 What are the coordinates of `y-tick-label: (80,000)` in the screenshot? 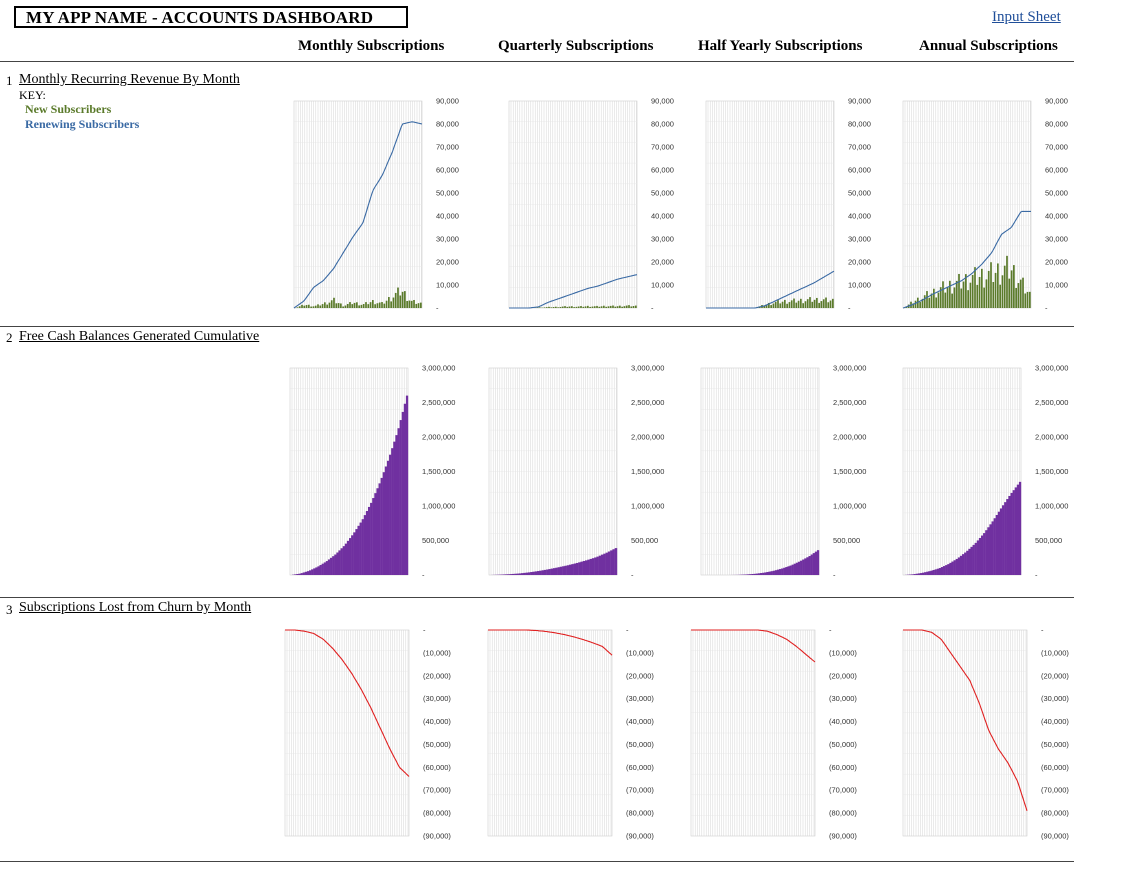 It's located at (1055, 813).